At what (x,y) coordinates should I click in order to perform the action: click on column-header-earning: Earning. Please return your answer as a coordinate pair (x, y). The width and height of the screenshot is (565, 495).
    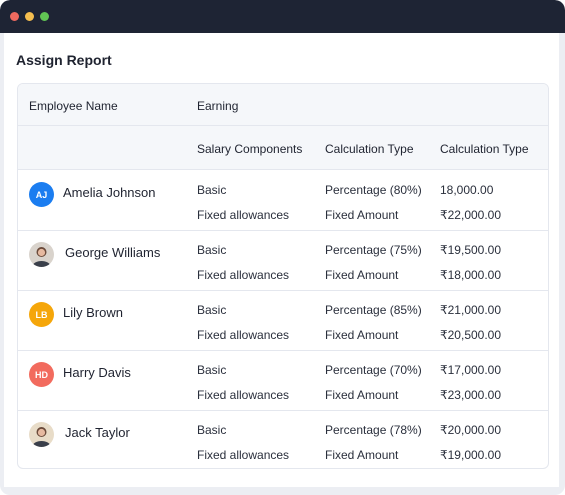
    Looking at the image, I should click on (218, 106).